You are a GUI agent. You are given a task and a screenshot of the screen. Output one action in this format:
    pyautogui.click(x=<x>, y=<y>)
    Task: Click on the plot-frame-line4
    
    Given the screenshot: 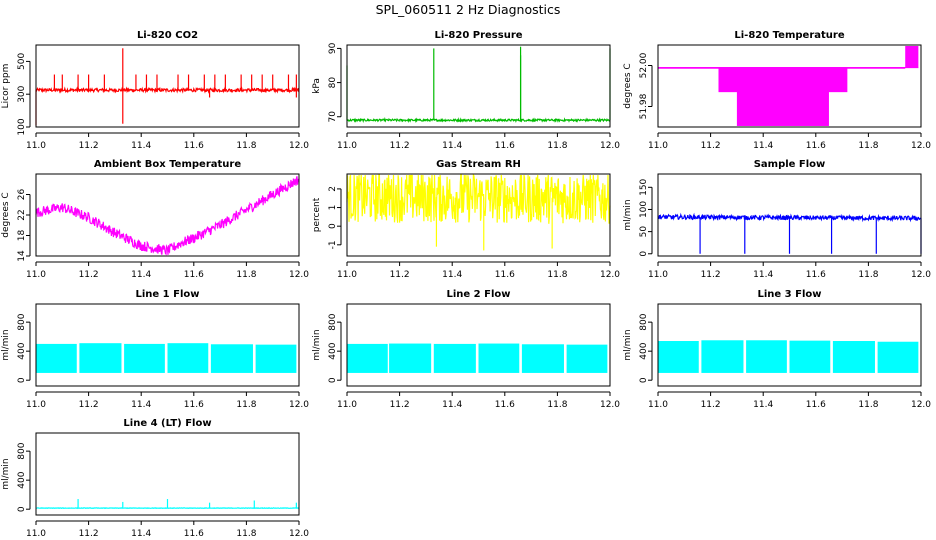 What is the action you would take?
    pyautogui.click(x=167, y=474)
    